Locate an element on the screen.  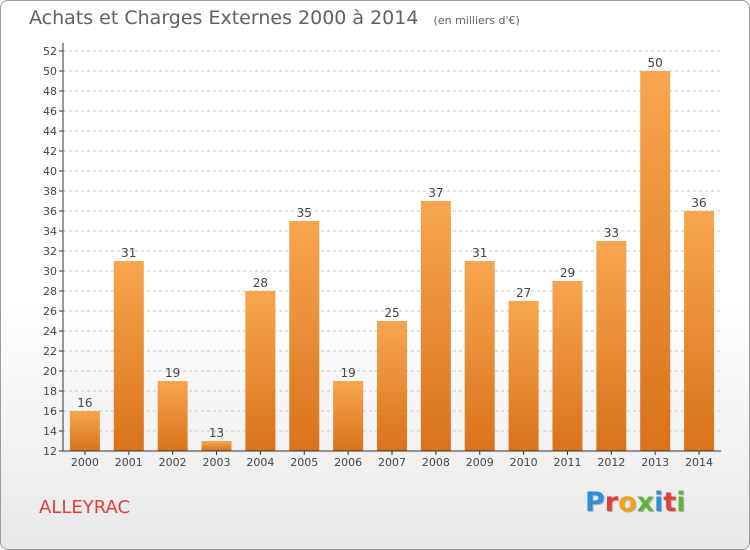
x-tick-label: 2014 is located at coordinates (699, 462).